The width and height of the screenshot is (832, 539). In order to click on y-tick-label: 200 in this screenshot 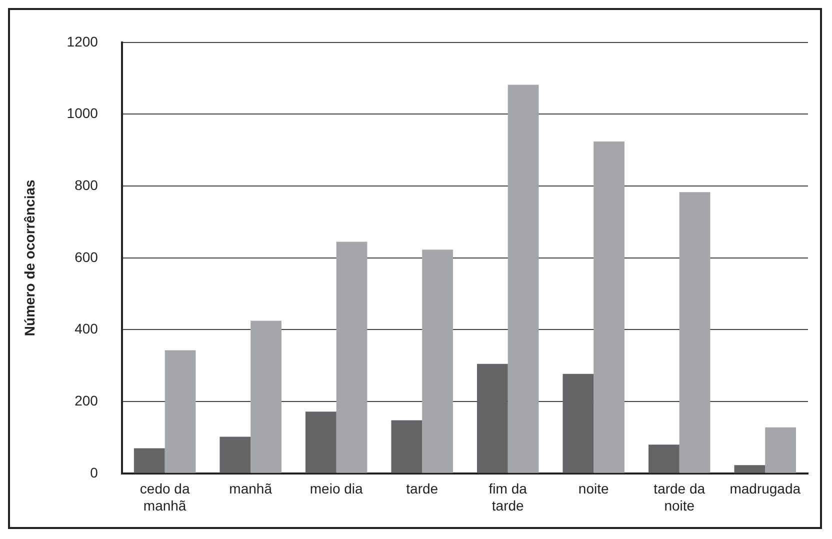, I will do `click(86, 400)`.